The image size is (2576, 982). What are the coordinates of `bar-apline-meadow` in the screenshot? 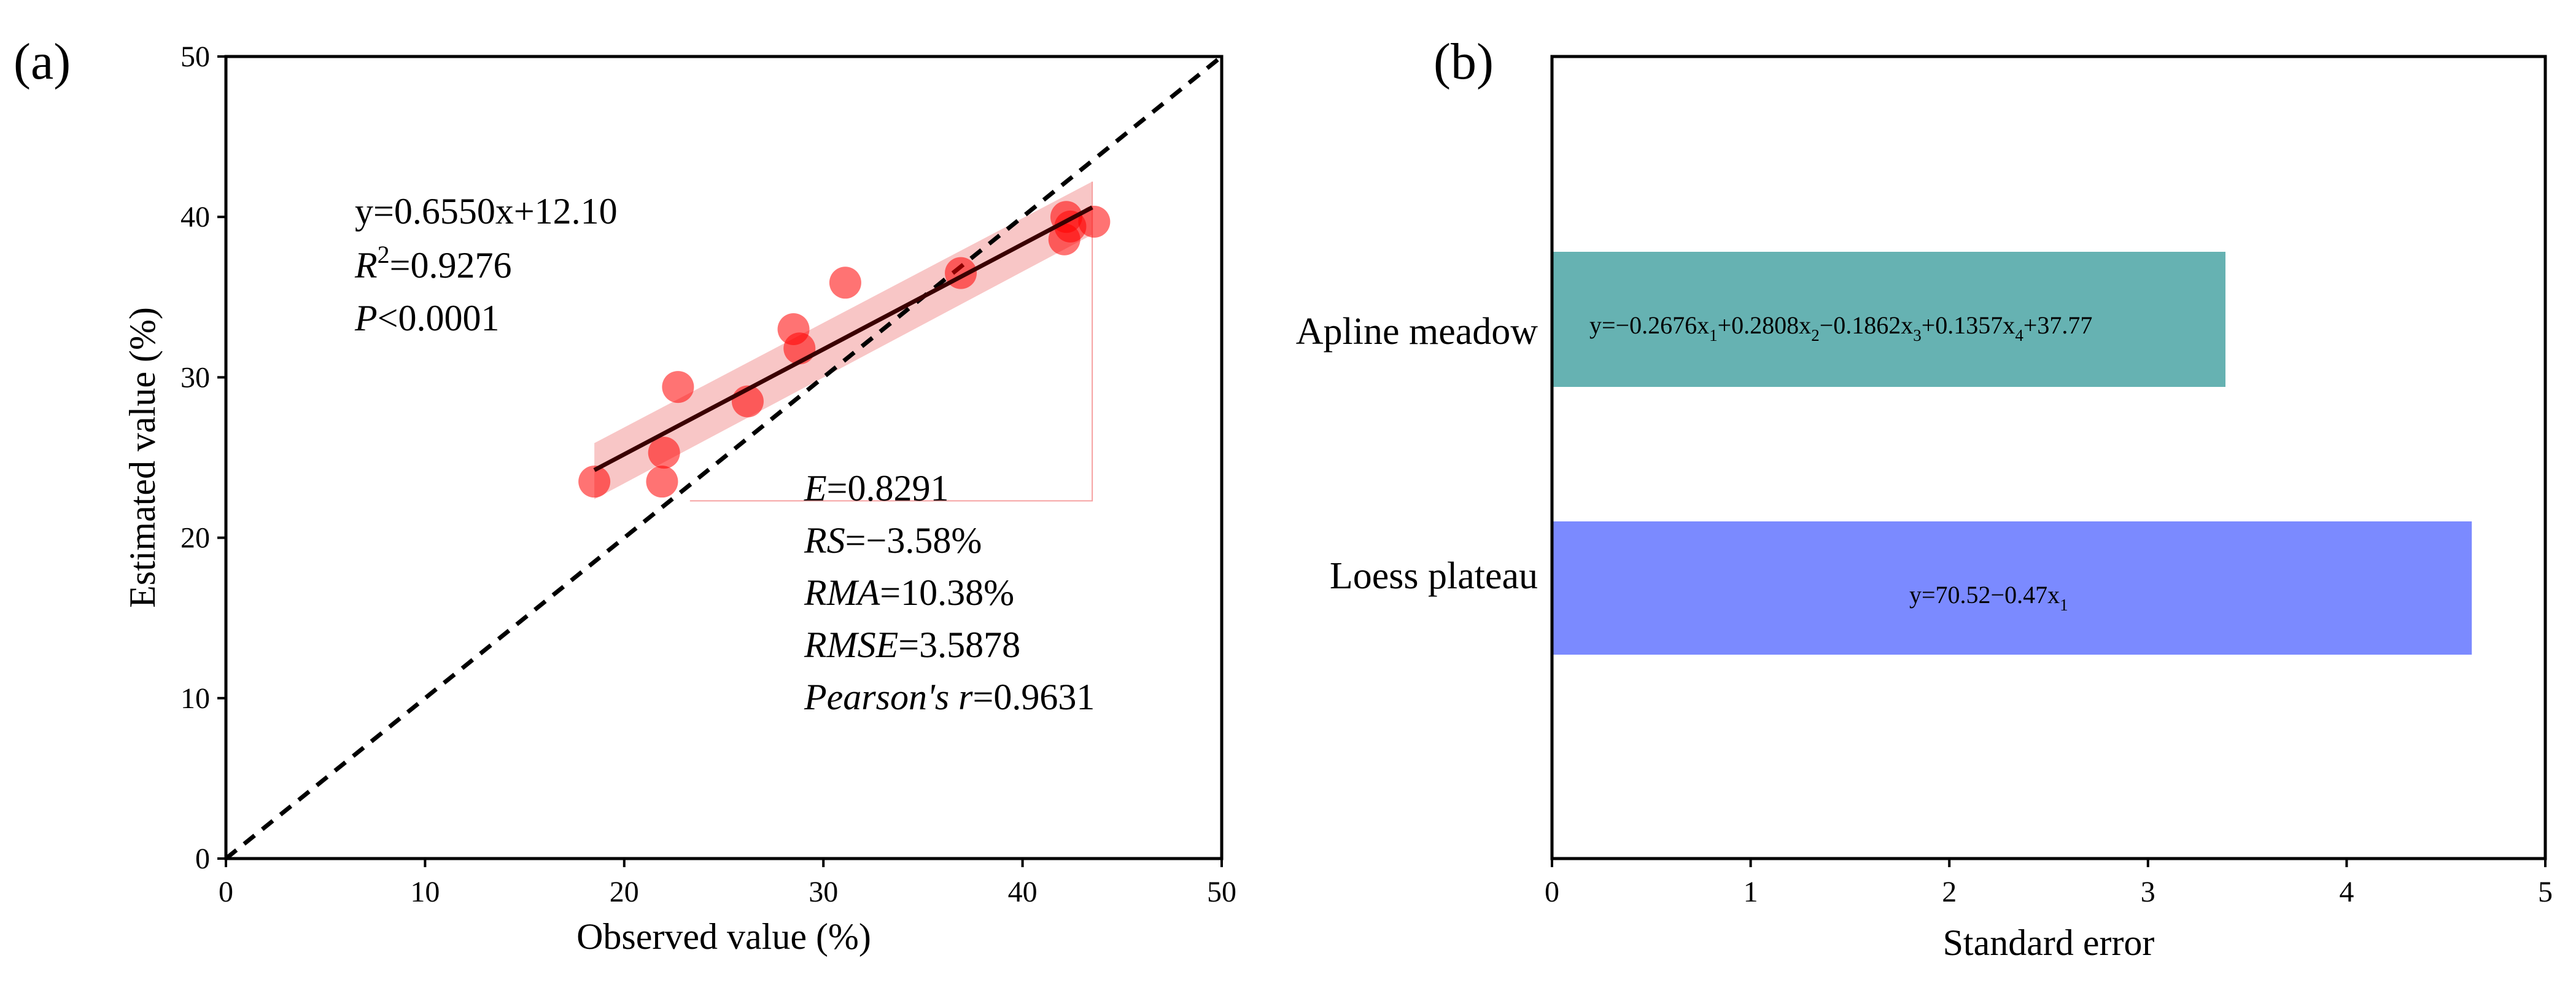 It's located at (1889, 319).